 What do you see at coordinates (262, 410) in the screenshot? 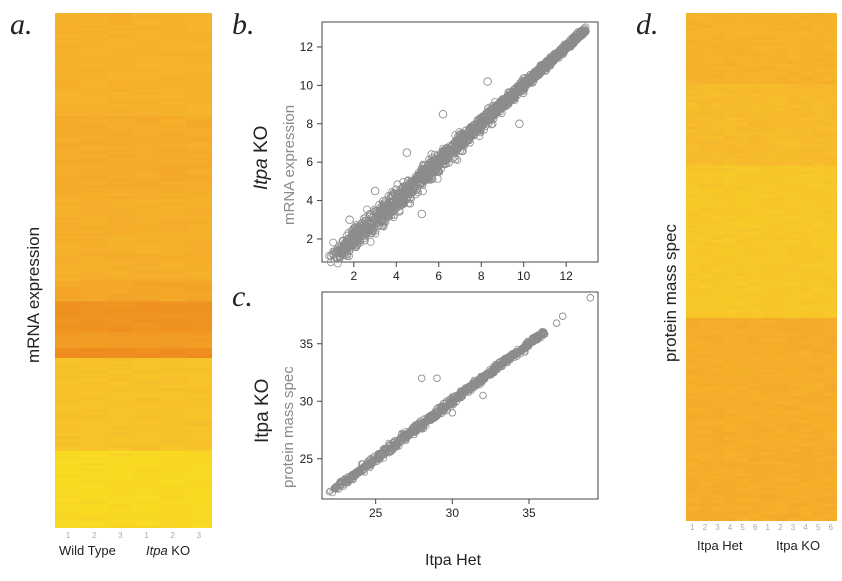
I see `panel-c-ylabel: Itpa KO` at bounding box center [262, 410].